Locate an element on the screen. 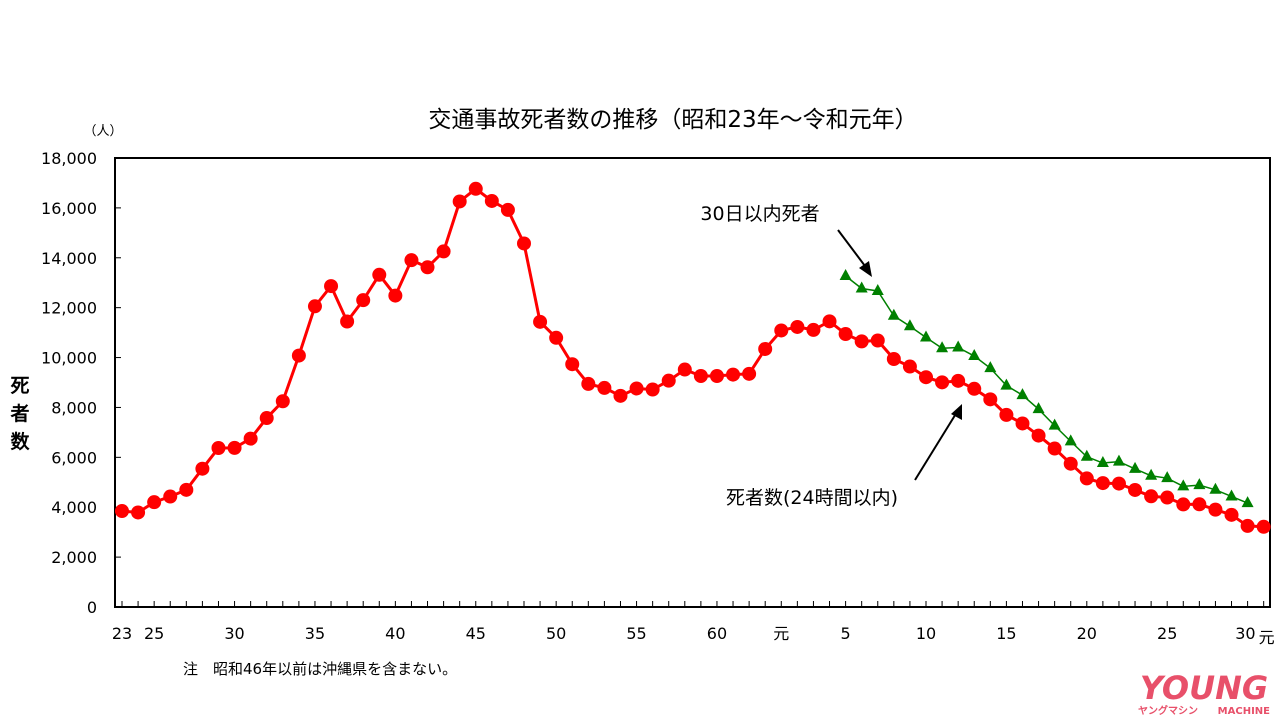 The height and width of the screenshot is (724, 1280). x-tick-label: 45 is located at coordinates (476, 633).